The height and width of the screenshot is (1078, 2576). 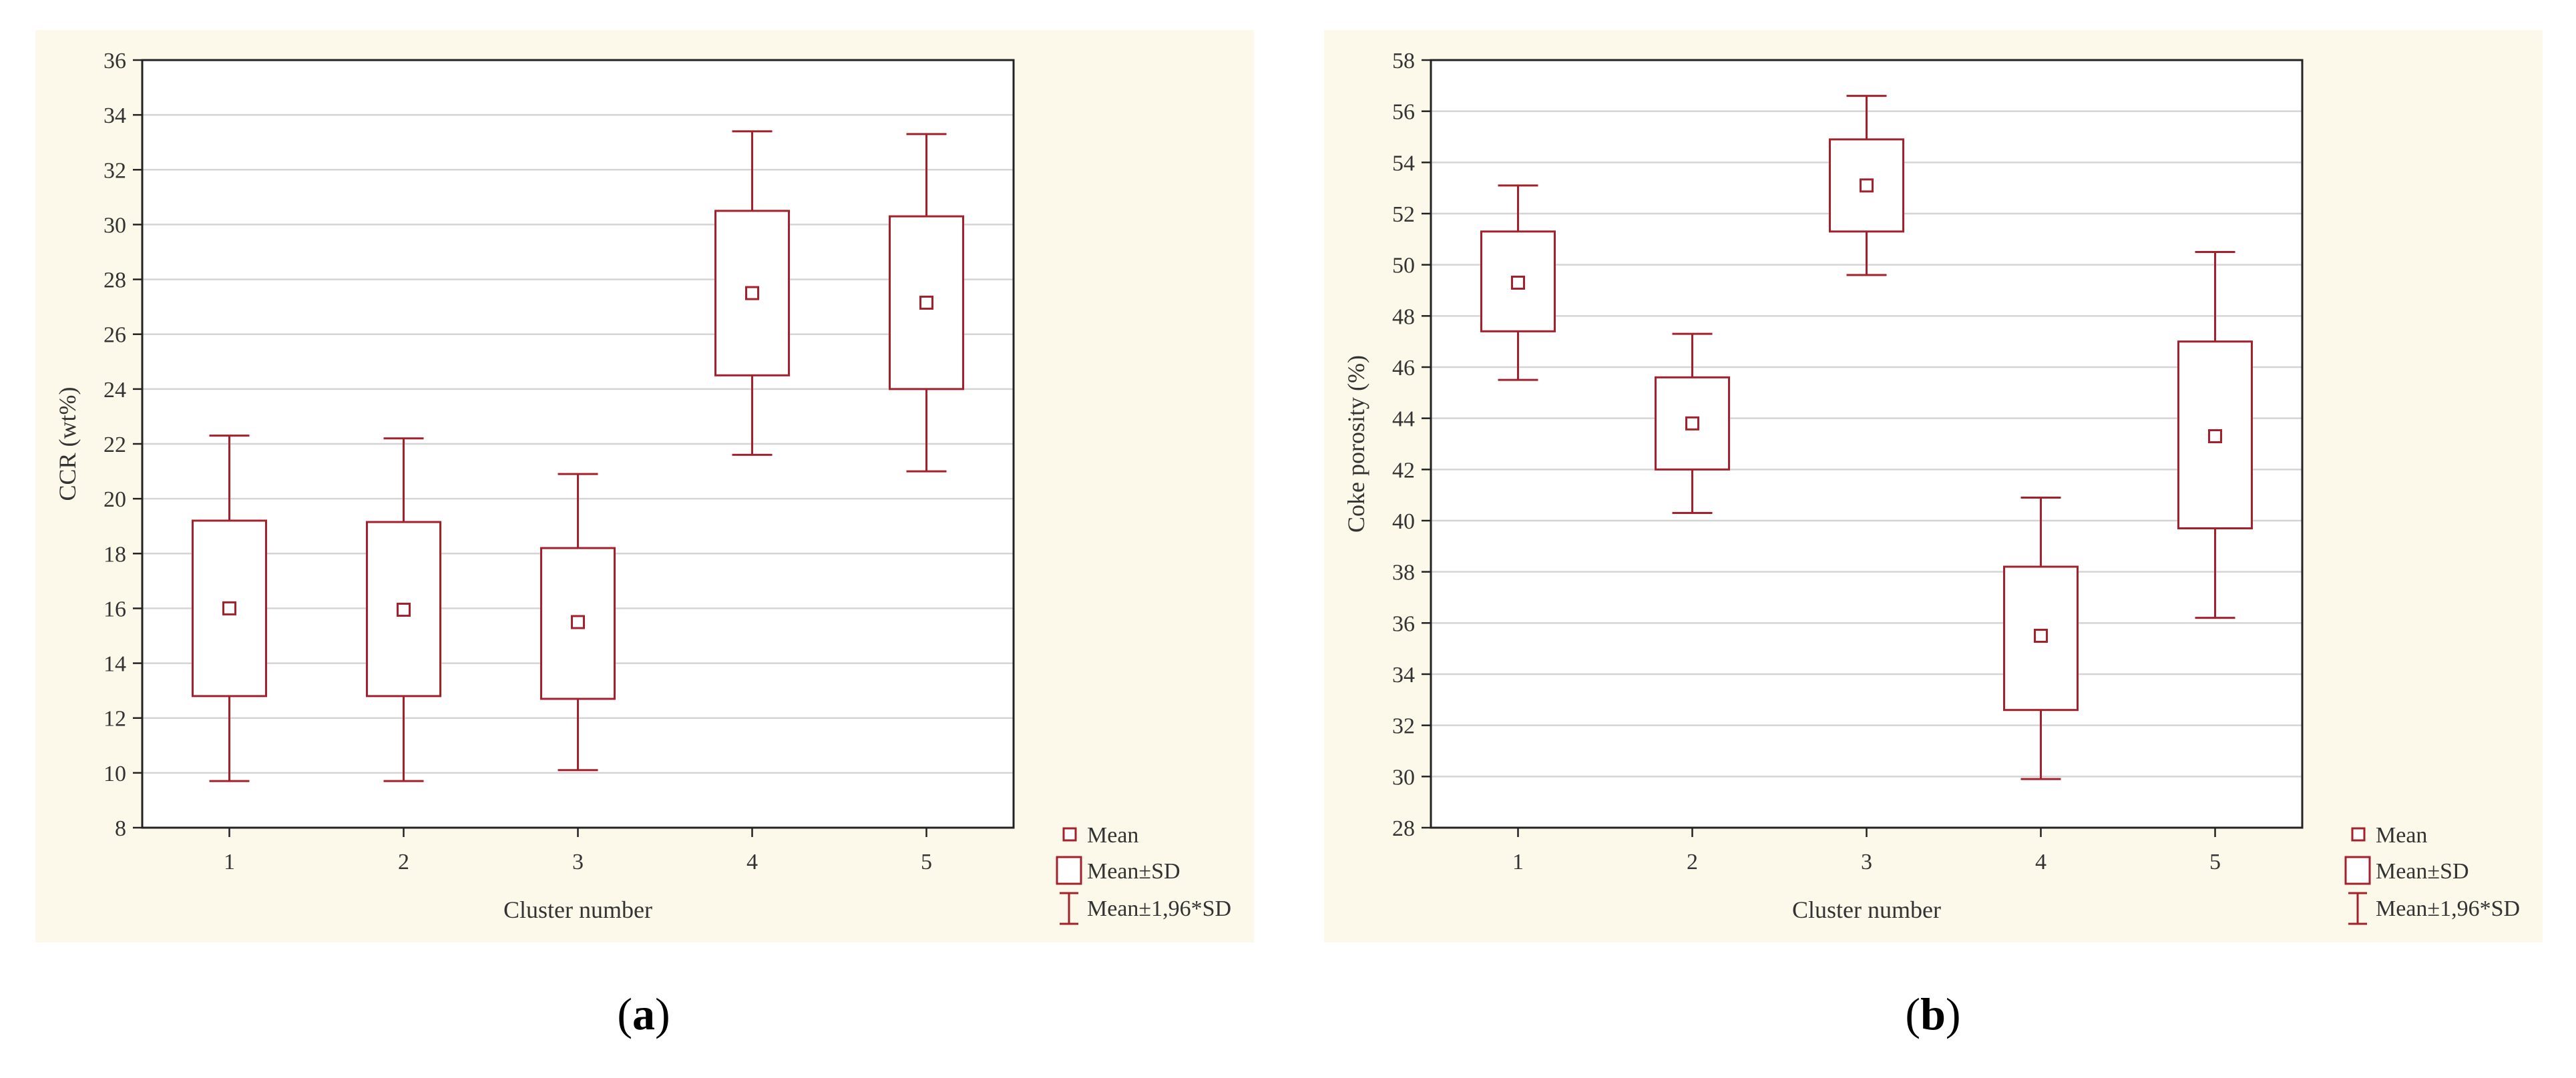 What do you see at coordinates (114, 720) in the screenshot?
I see `y-tick-label: 12` at bounding box center [114, 720].